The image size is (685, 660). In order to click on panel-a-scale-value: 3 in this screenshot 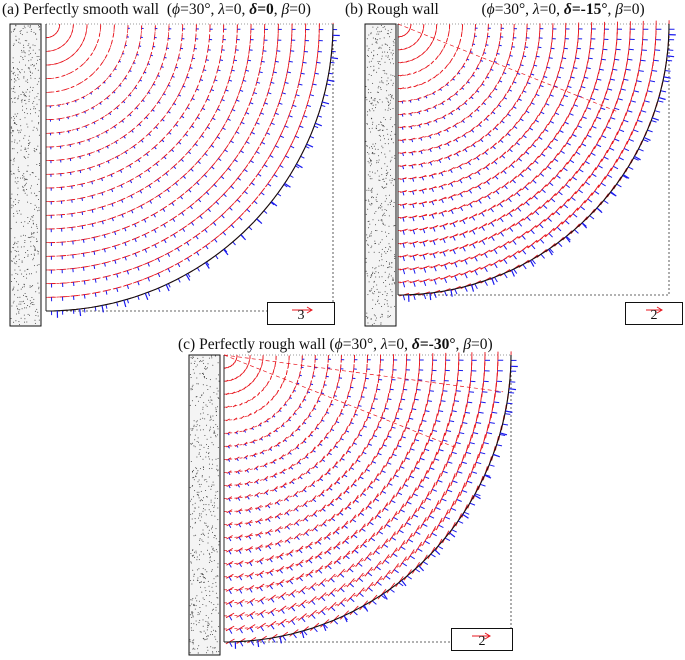, I will do `click(301, 315)`.